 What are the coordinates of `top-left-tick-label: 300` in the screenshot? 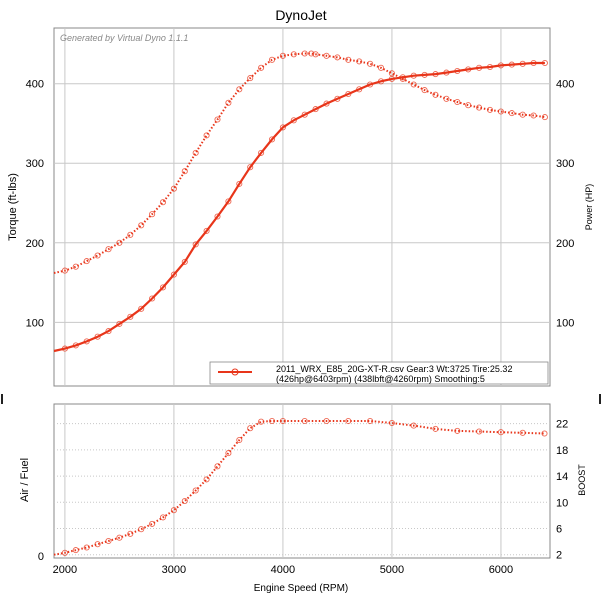 It's located at (35, 164).